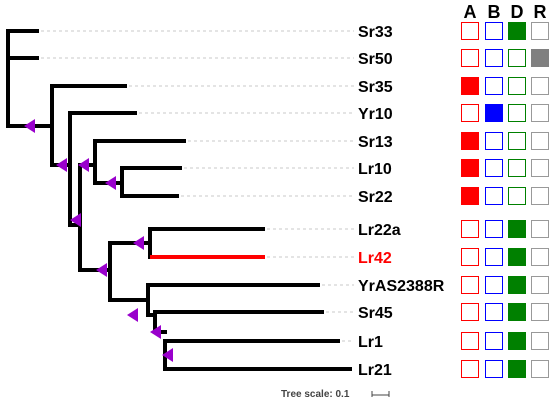  What do you see at coordinates (494, 257) in the screenshot?
I see `cell-lr42-b` at bounding box center [494, 257].